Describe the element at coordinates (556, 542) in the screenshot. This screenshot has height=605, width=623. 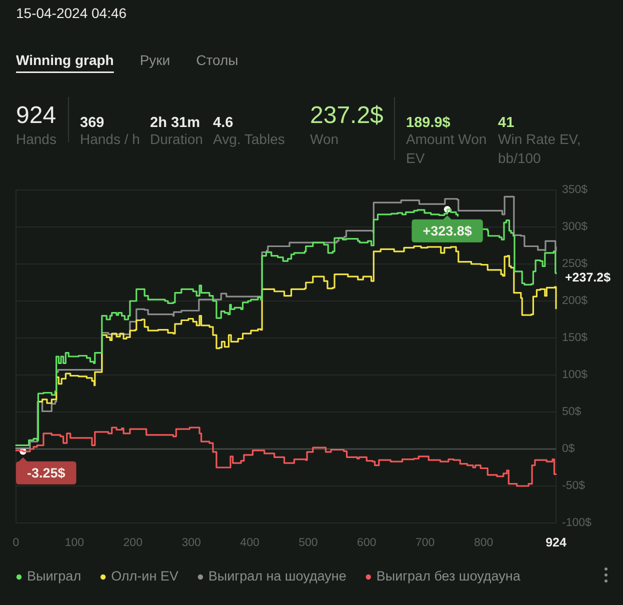
I see `x-tick-label: 924` at that location.